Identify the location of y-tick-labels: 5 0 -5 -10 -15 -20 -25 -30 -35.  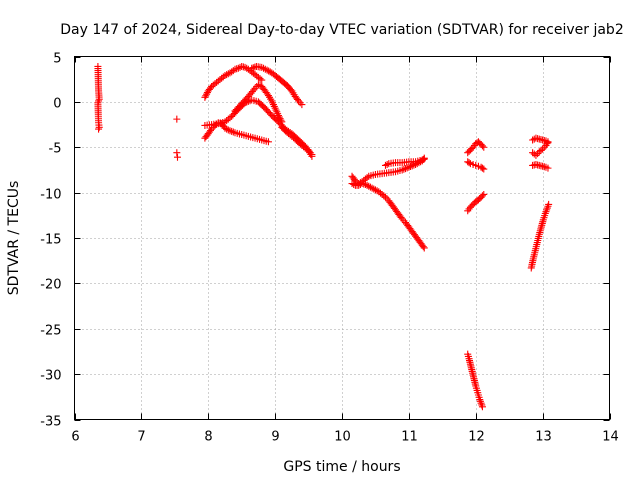
(50, 241).